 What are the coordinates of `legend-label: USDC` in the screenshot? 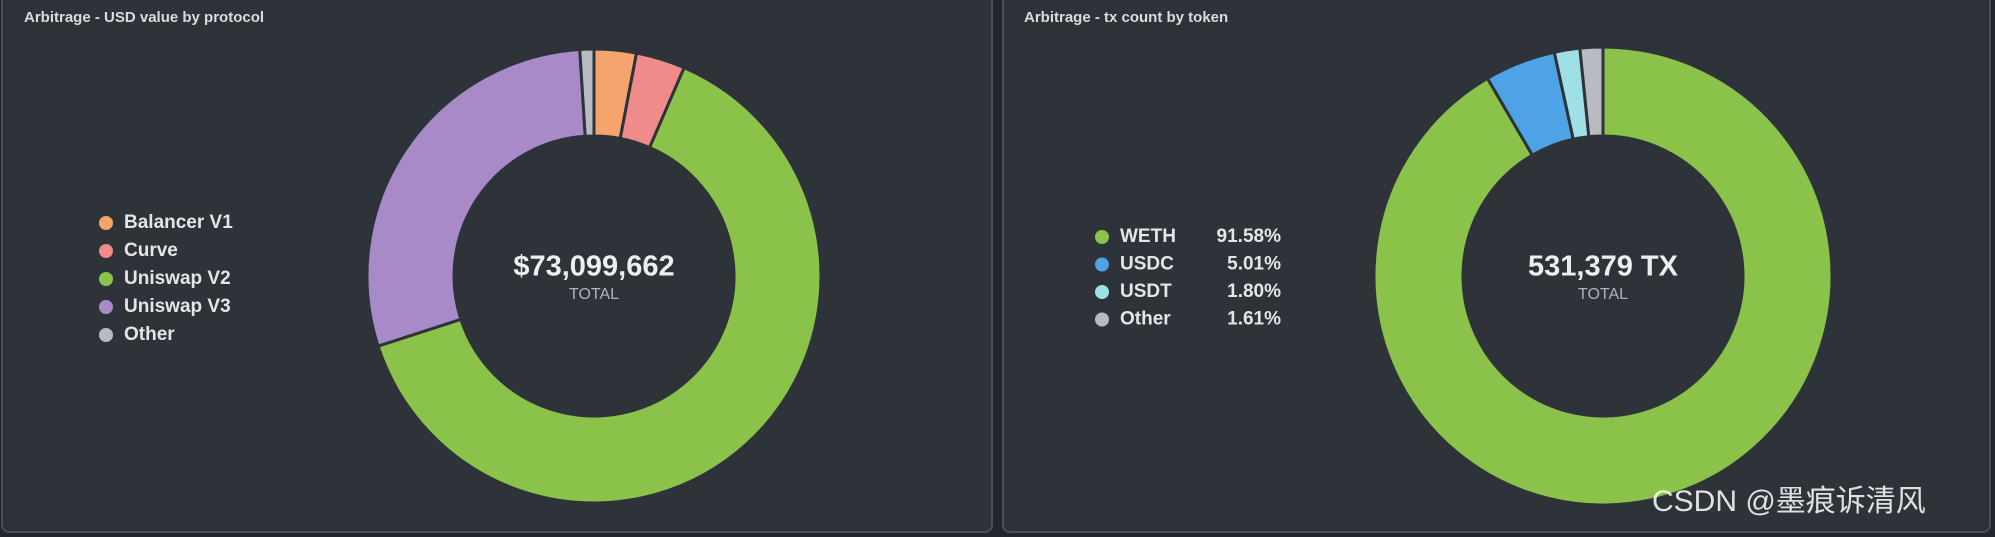 It's located at (1147, 264).